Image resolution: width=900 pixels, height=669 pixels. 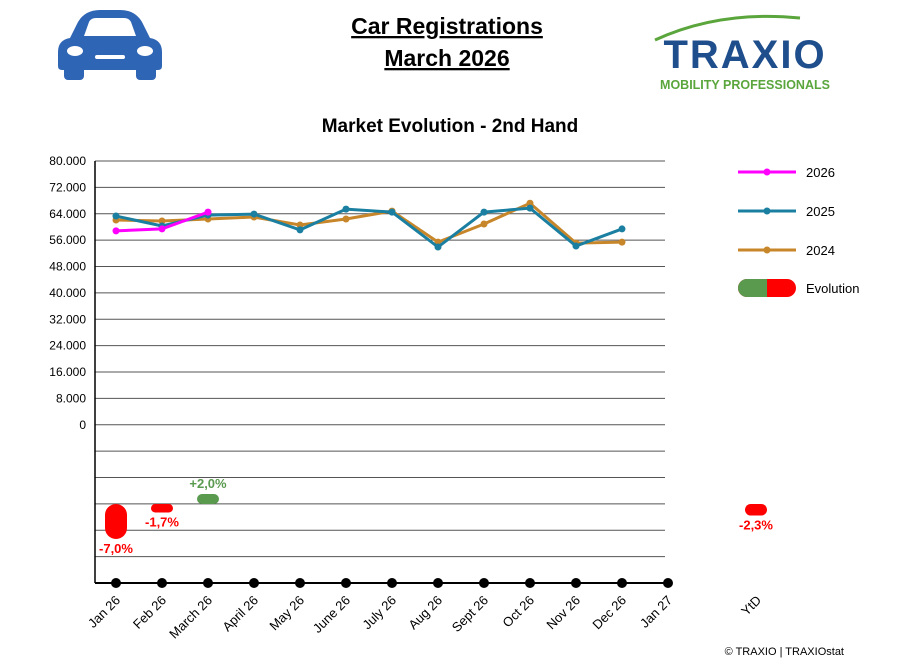 I want to click on x-tick-label: Dec 26, so click(x=609, y=613).